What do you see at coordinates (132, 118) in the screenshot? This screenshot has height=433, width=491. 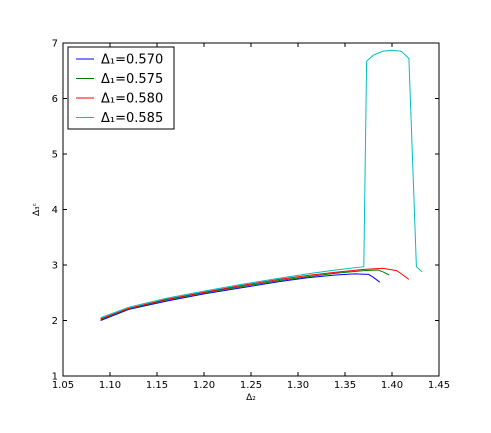 I see `legend-label-4: Δ₁=0.585` at bounding box center [132, 118].